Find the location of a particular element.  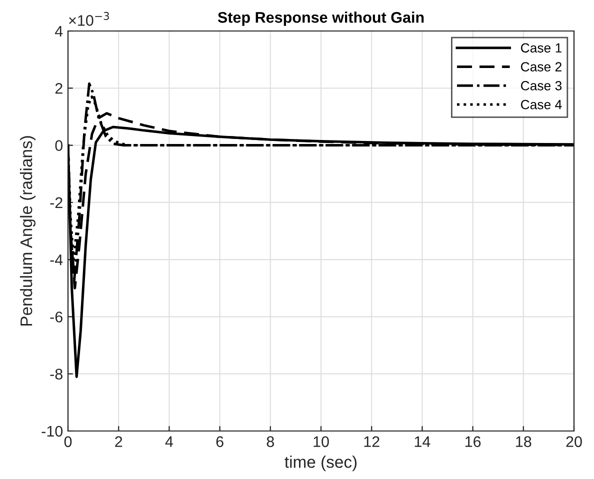

y-tick-label: -6 is located at coordinates (56, 317).